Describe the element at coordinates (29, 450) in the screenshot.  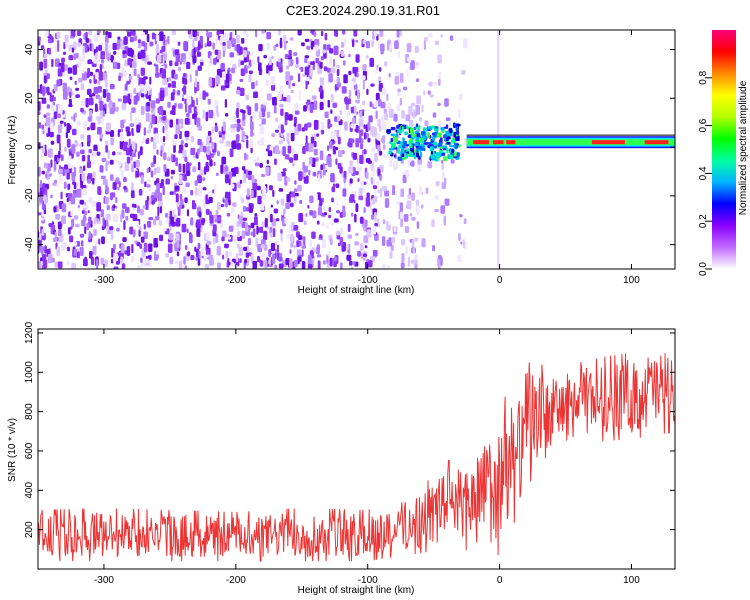
I see `snr-y-tick-label: 600` at that location.